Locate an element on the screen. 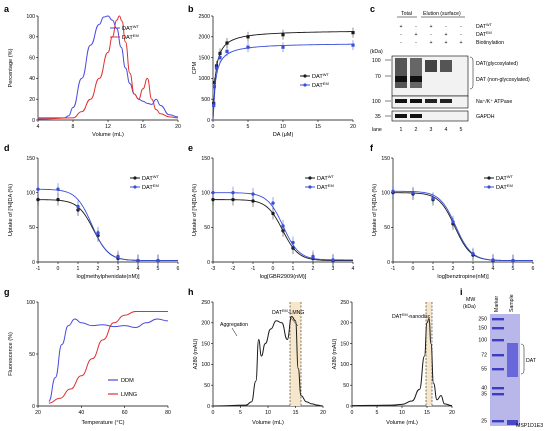 The width and height of the screenshot is (554, 431). y-tick-label: 2500 is located at coordinates (204, 17).